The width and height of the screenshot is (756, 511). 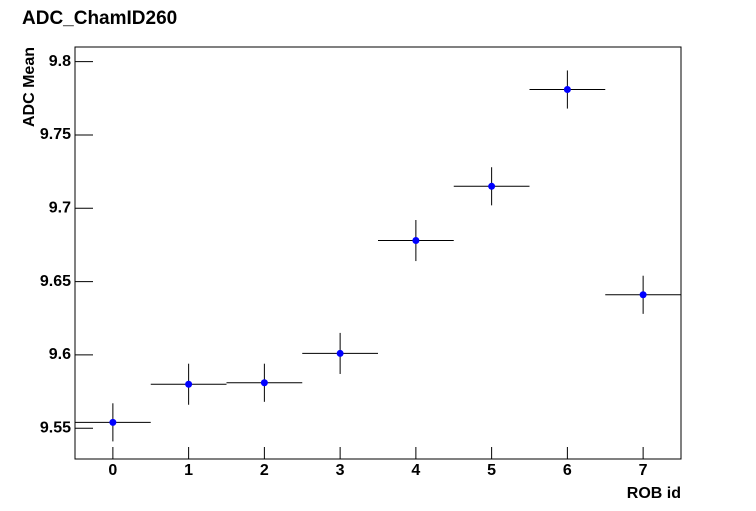 What do you see at coordinates (264, 470) in the screenshot?
I see `x-tick-label: 2` at bounding box center [264, 470].